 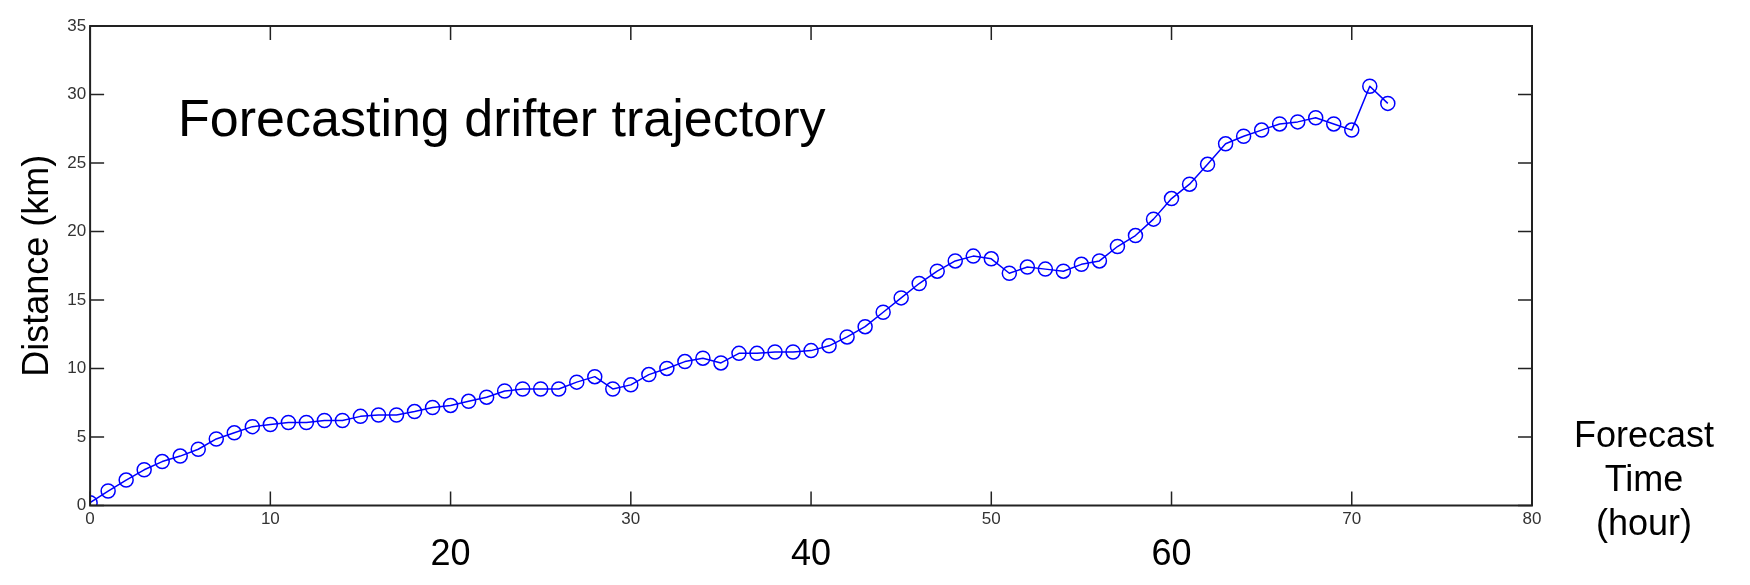 I want to click on x-tick-label: 70, so click(x=1352, y=519).